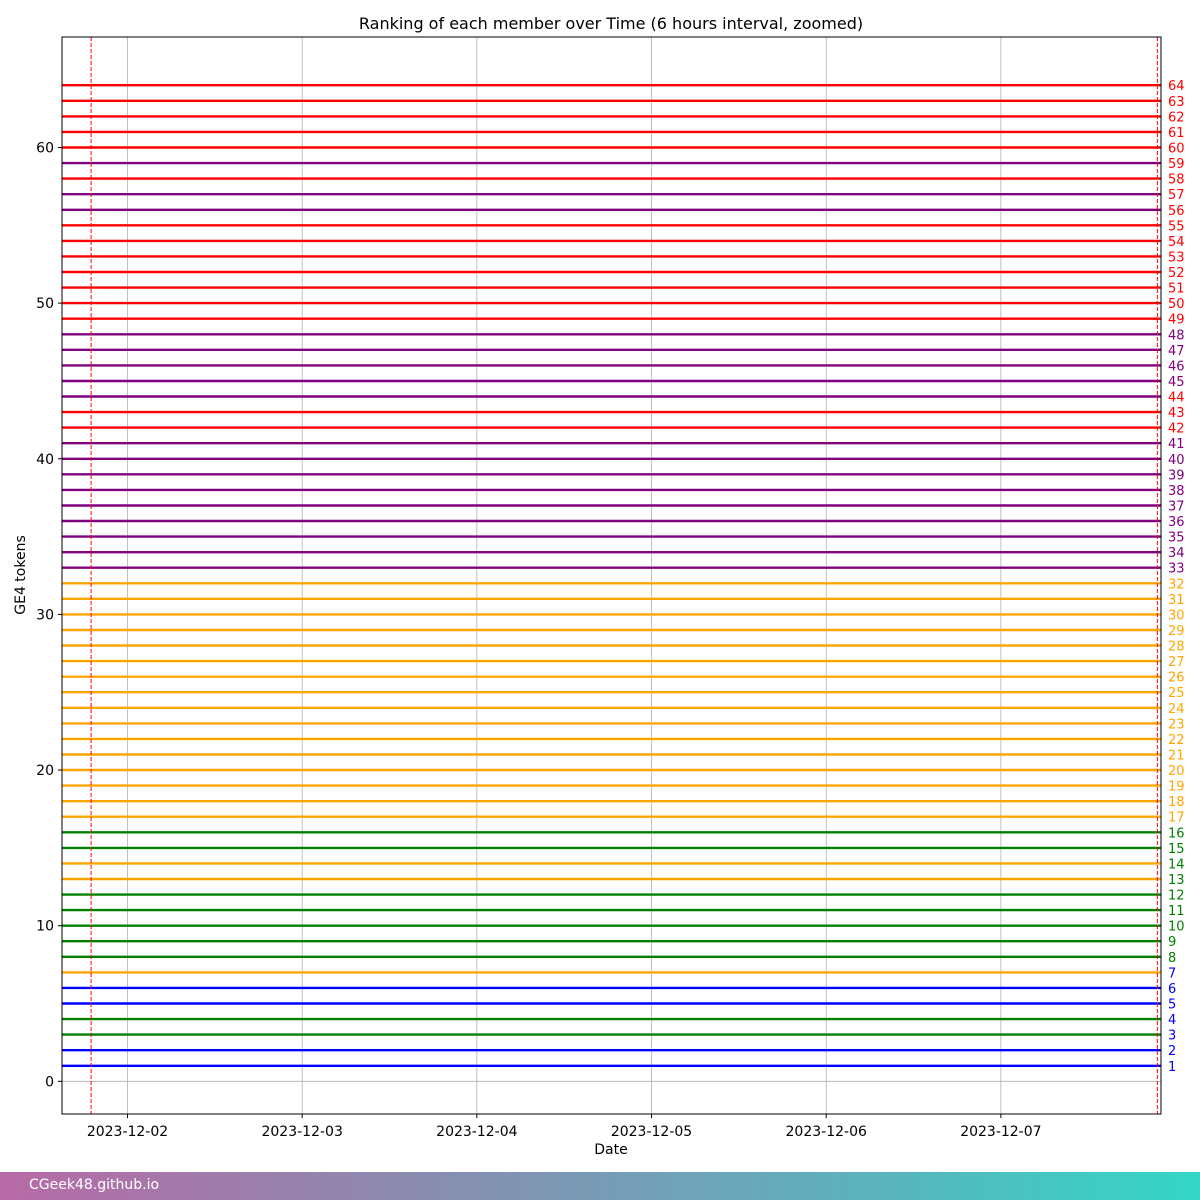 Image resolution: width=1200 pixels, height=1200 pixels. What do you see at coordinates (1176, 180) in the screenshot?
I see `rank-label: 58` at bounding box center [1176, 180].